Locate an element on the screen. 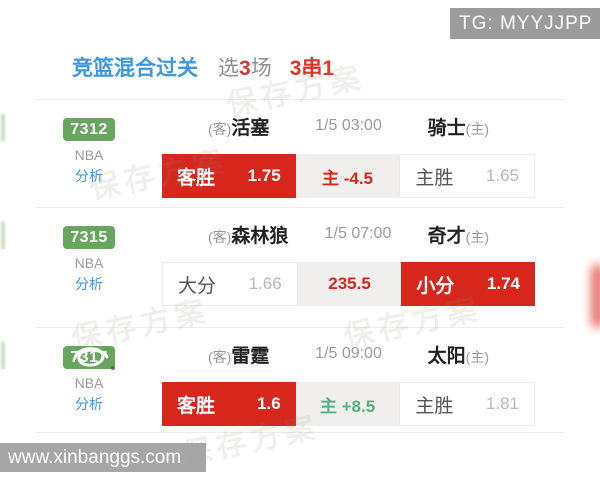 The width and height of the screenshot is (600, 480). parlay-type-label: 3串1 is located at coordinates (312, 68).